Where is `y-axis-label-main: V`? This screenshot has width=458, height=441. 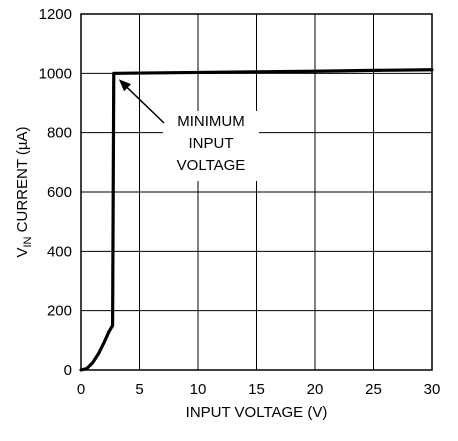 y-axis-label-main: V is located at coordinates (22, 253).